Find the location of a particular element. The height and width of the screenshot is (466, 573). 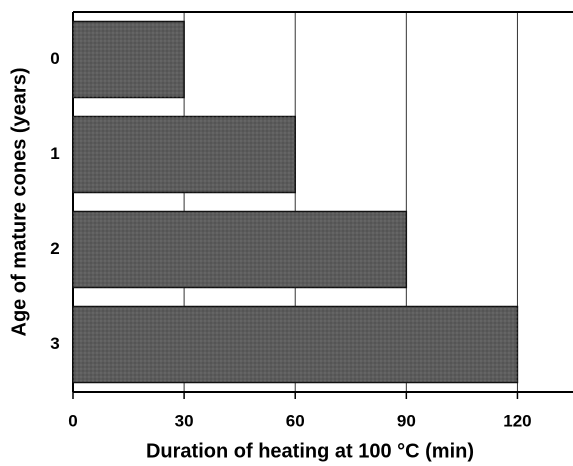

y-tick-label: 2 is located at coordinates (54, 248).